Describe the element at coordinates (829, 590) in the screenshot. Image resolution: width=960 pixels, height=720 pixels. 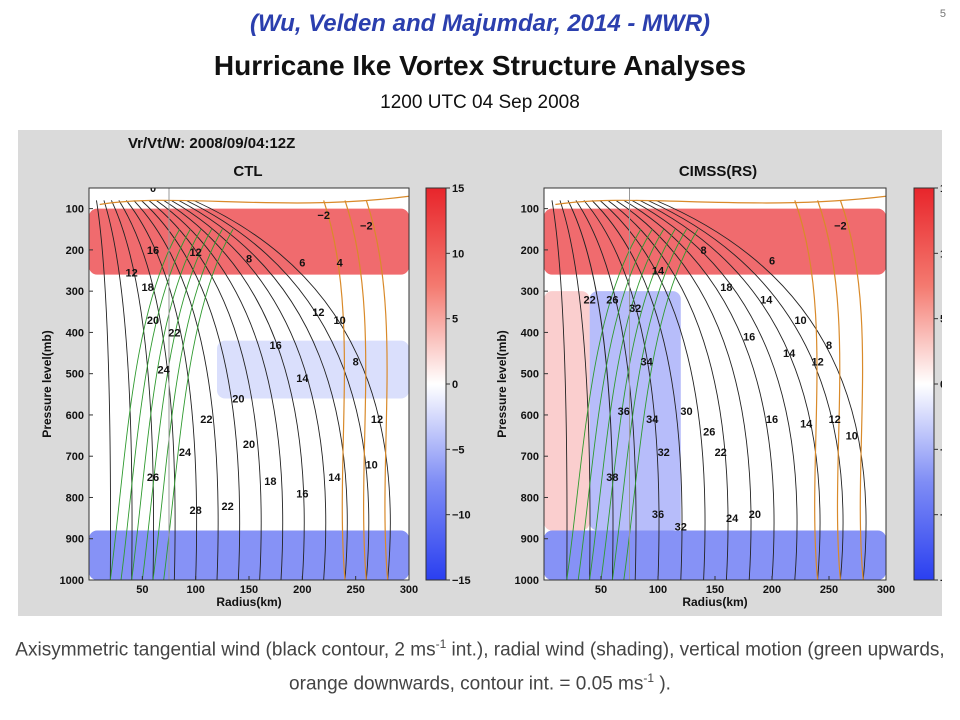
I see `cimss-xtick-label-4: 250` at that location.